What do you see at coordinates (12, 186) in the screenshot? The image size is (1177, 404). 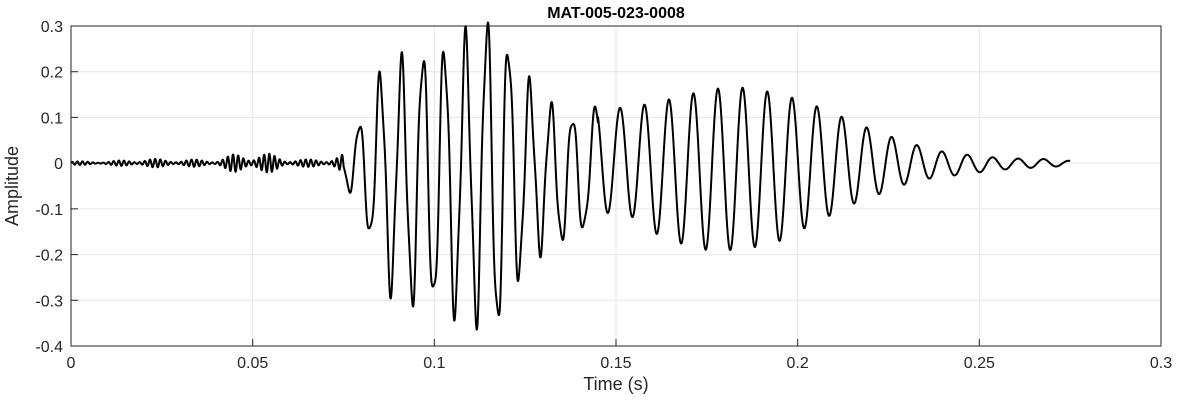 I see `y-axis-label: Amplitude` at bounding box center [12, 186].